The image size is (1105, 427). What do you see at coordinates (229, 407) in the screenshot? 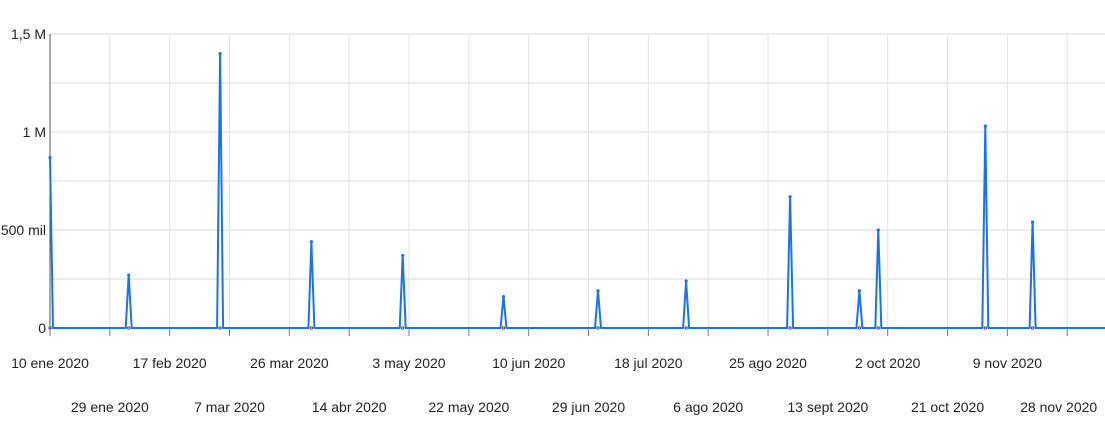
I see `x-tick-label: 7 mar 2020` at bounding box center [229, 407].